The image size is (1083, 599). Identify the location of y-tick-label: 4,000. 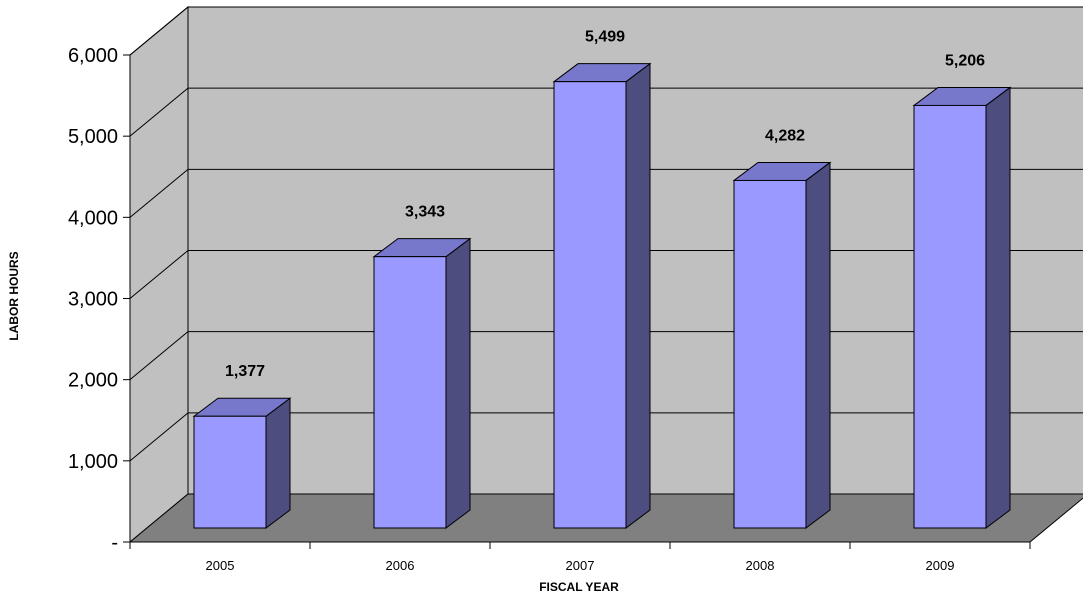
(93, 218).